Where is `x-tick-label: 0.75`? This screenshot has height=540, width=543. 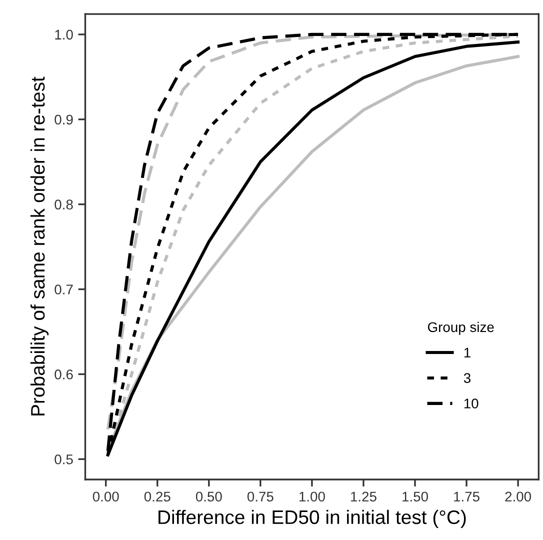
x-tick-label: 0.75 is located at coordinates (260, 497).